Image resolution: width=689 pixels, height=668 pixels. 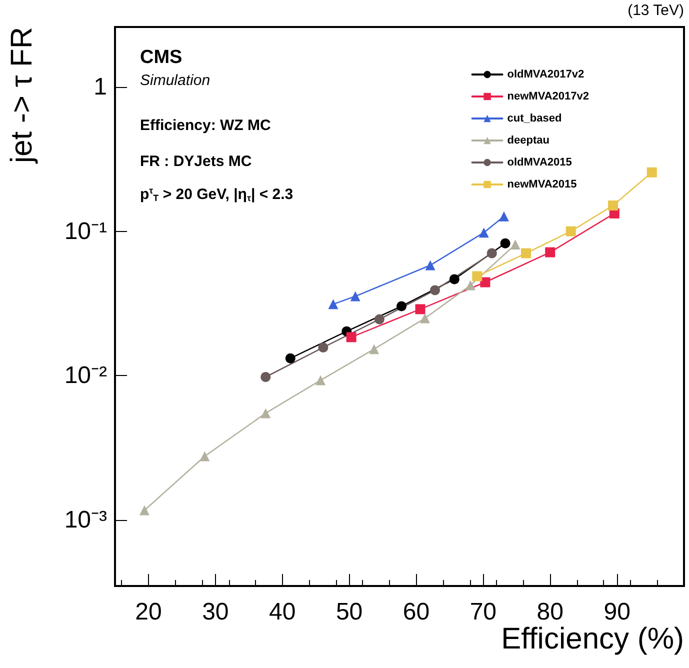 What do you see at coordinates (534, 118) in the screenshot?
I see `legend-label: cut_based` at bounding box center [534, 118].